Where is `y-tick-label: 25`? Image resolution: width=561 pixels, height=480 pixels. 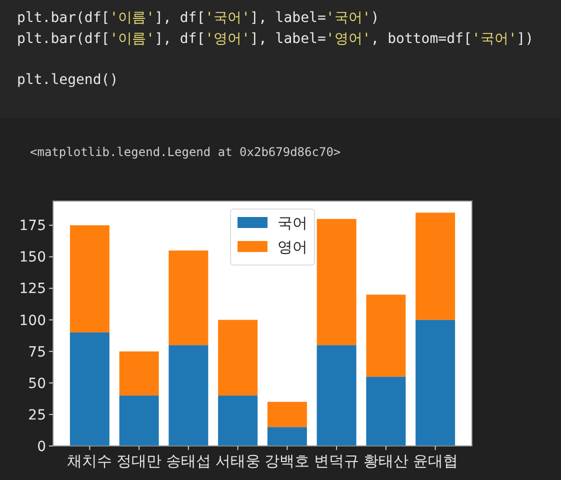 y-tick-label: 25 is located at coordinates (37, 415).